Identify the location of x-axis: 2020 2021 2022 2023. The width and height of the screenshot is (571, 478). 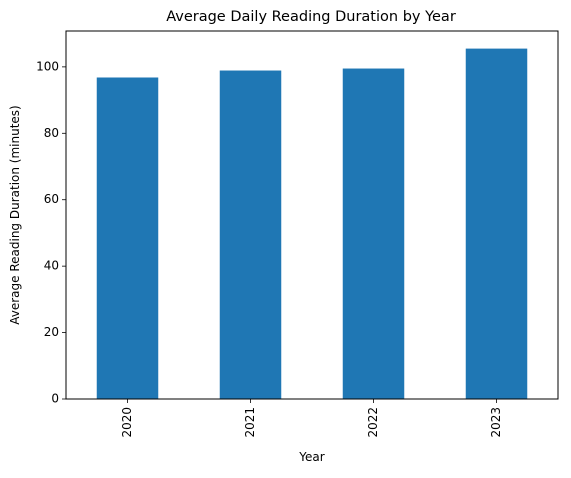
(311, 418).